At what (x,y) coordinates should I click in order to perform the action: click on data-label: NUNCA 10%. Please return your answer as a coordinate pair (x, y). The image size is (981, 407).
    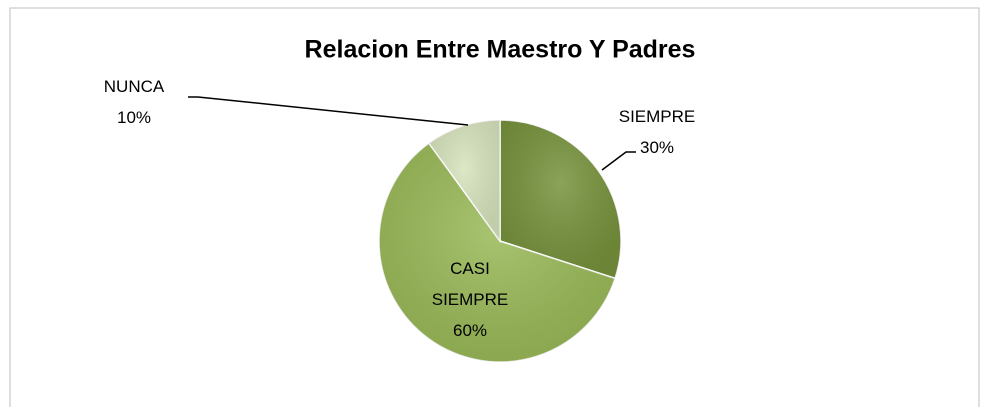
    Looking at the image, I should click on (134, 102).